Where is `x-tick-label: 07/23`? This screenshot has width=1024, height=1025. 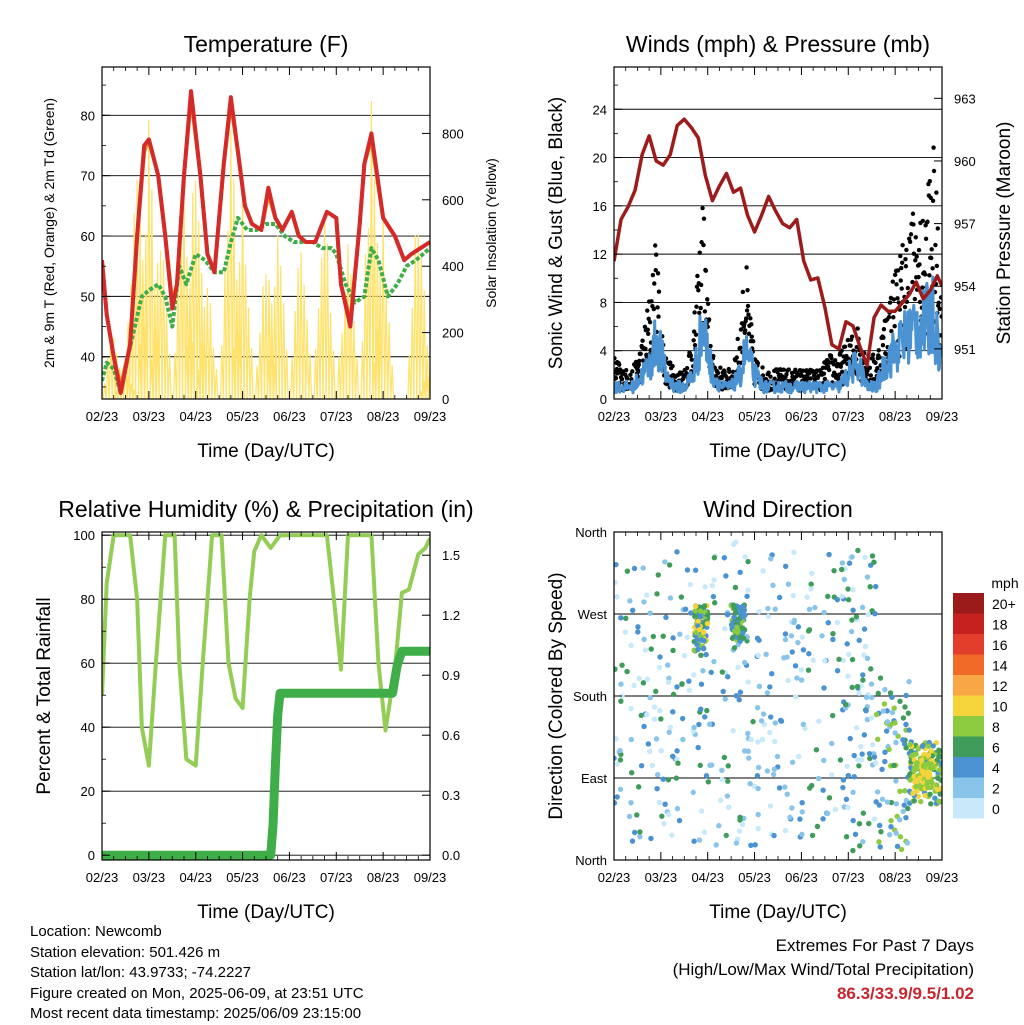
x-tick-label: 07/23 is located at coordinates (336, 877).